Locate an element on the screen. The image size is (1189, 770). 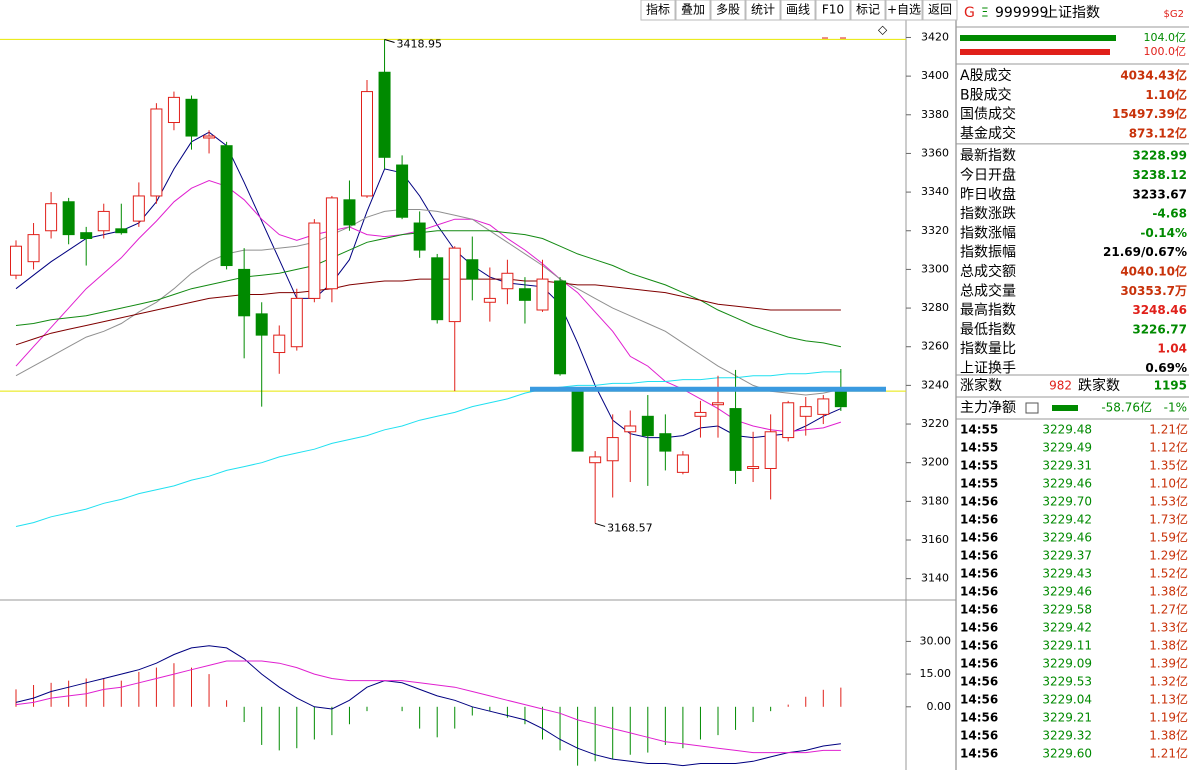
row-label: 指数涨跌 is located at coordinates (988, 214).